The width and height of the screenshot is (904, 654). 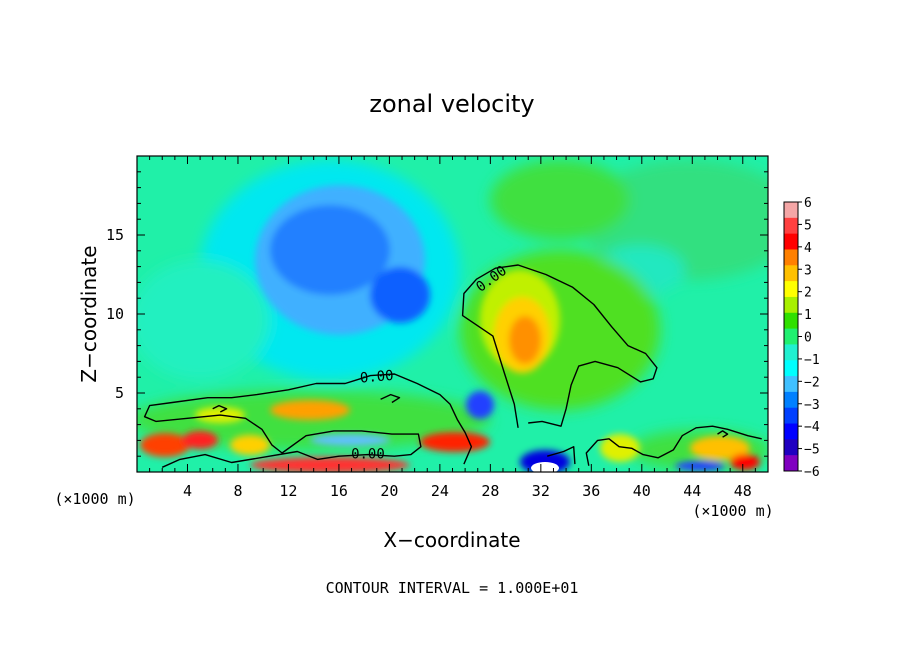 I want to click on colorbar-tick-label: −1, so click(x=812, y=360).